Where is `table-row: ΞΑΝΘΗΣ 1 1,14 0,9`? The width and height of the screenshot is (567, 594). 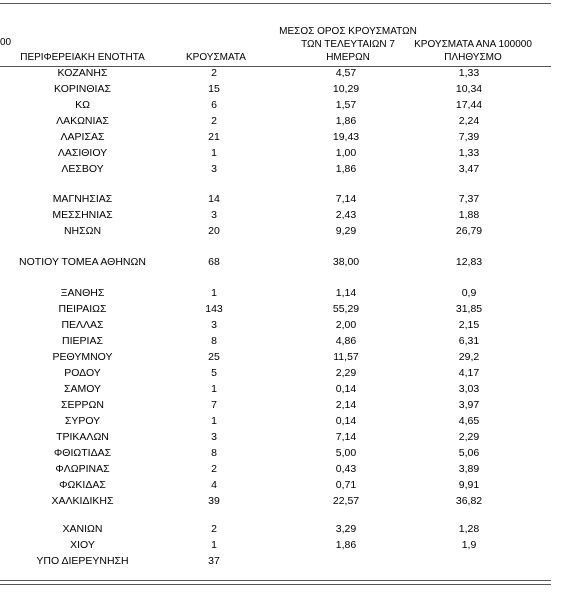 table-row: ΞΑΝΘΗΣ 1 1,14 0,9 is located at coordinates (275, 293).